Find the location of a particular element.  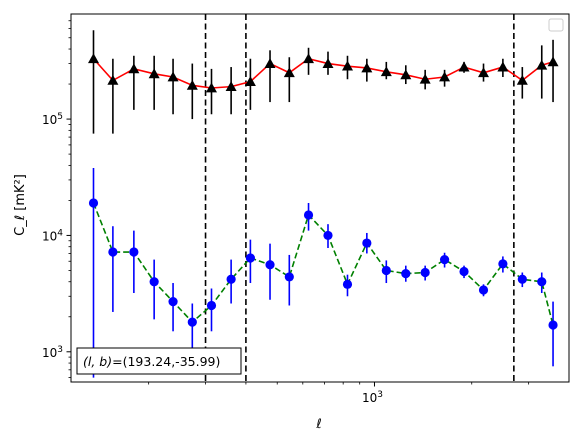

annotation-value: (193.24,-35.99) is located at coordinates (172, 361).